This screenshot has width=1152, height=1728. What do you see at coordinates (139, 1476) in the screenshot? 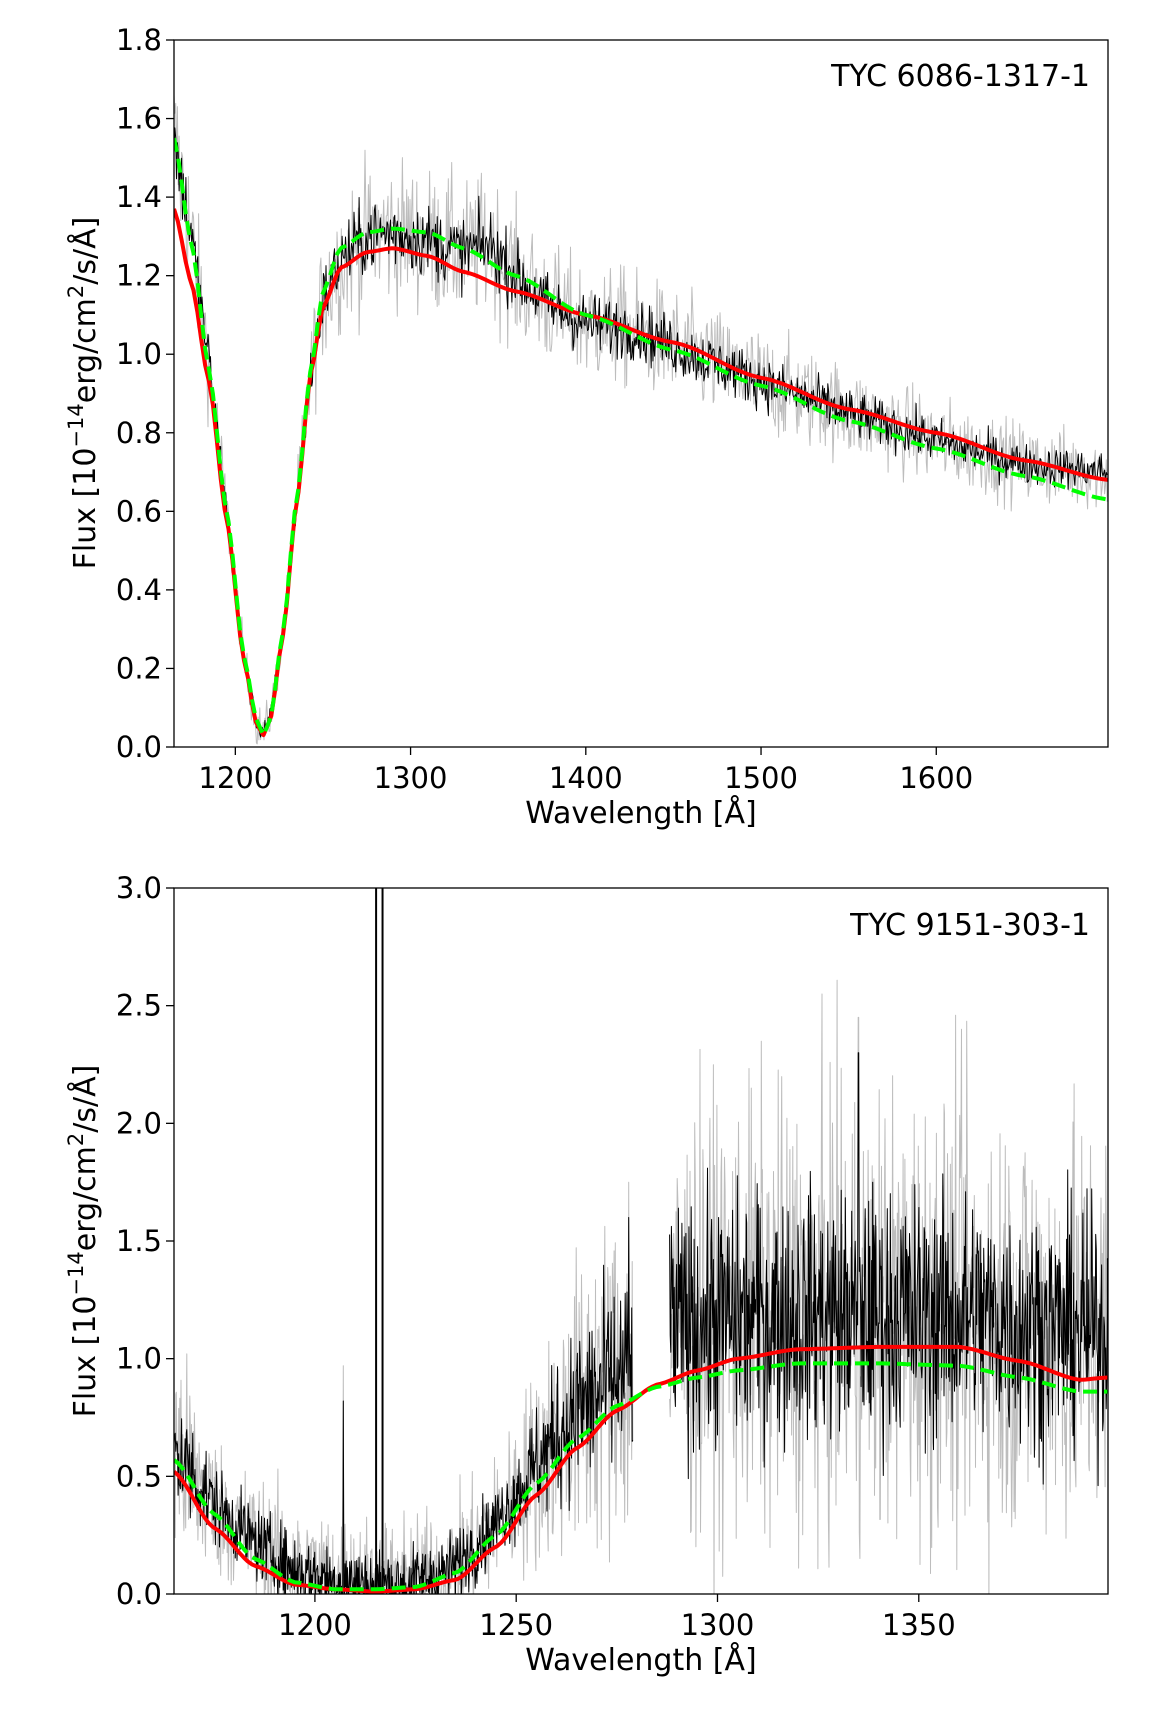
I see `bottom-y-tick-label-1: 0.5` at bounding box center [139, 1476].